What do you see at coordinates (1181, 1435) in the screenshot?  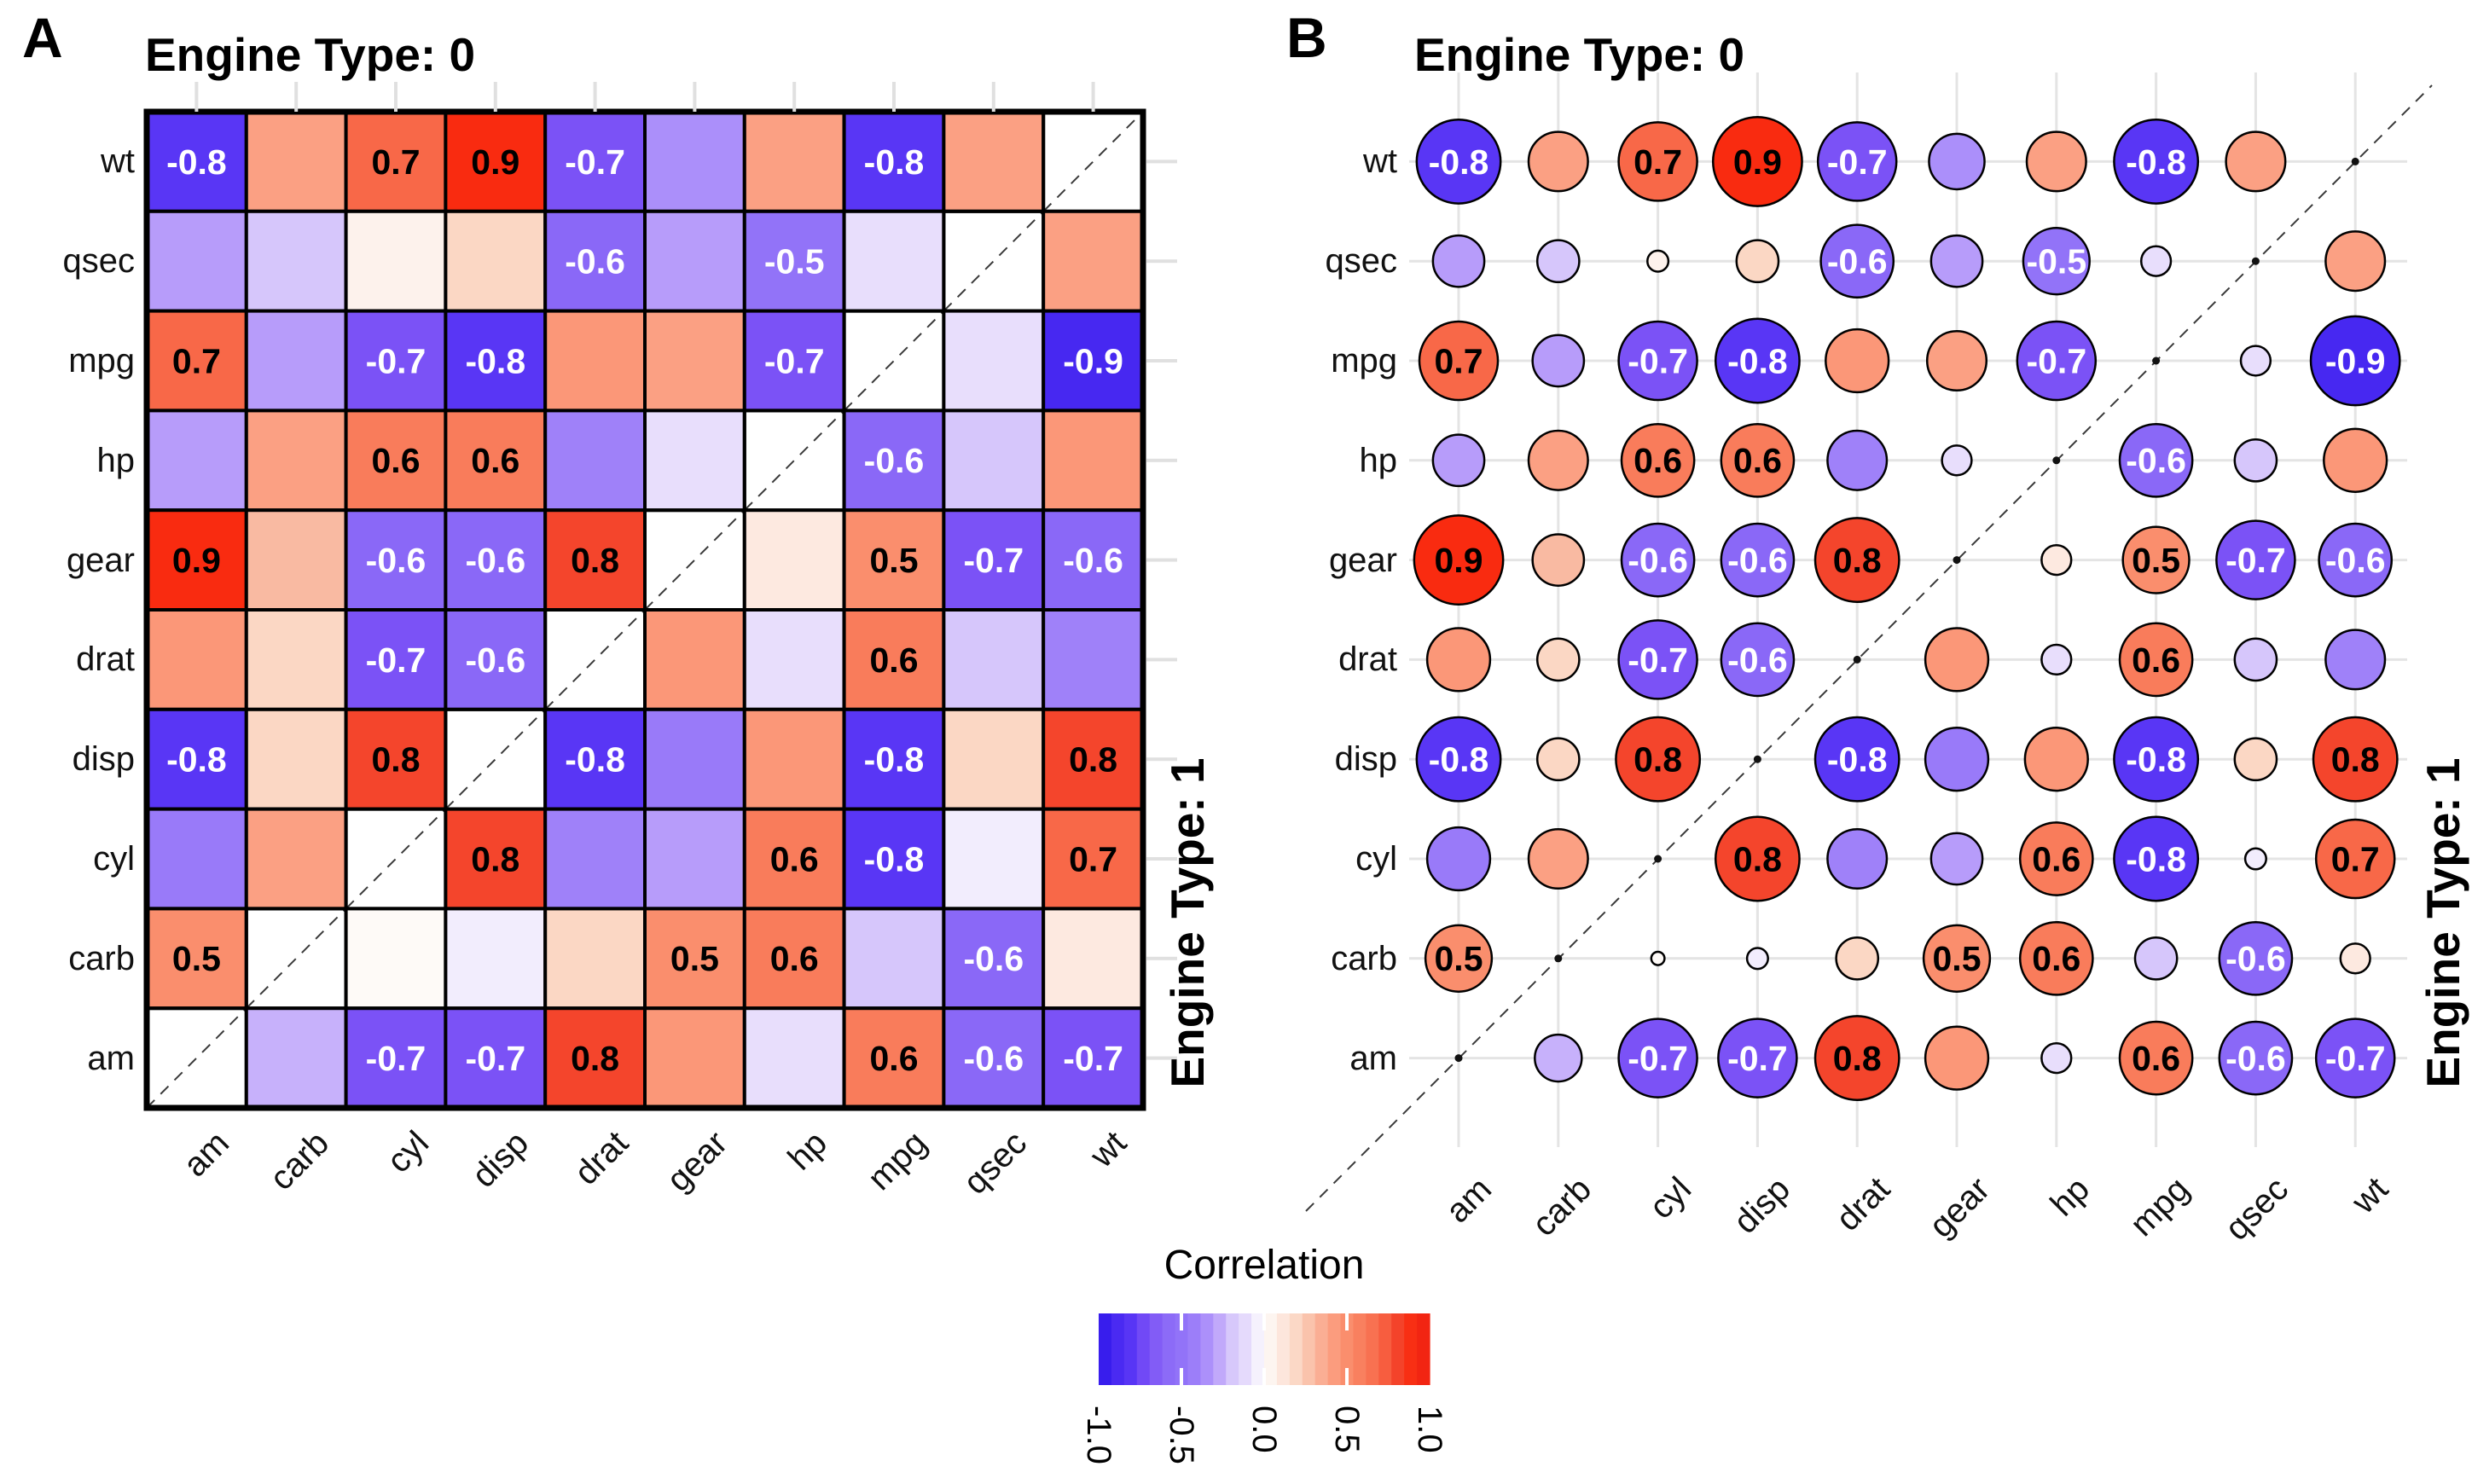 I see `legend-tick-label: -0.5` at bounding box center [1181, 1435].